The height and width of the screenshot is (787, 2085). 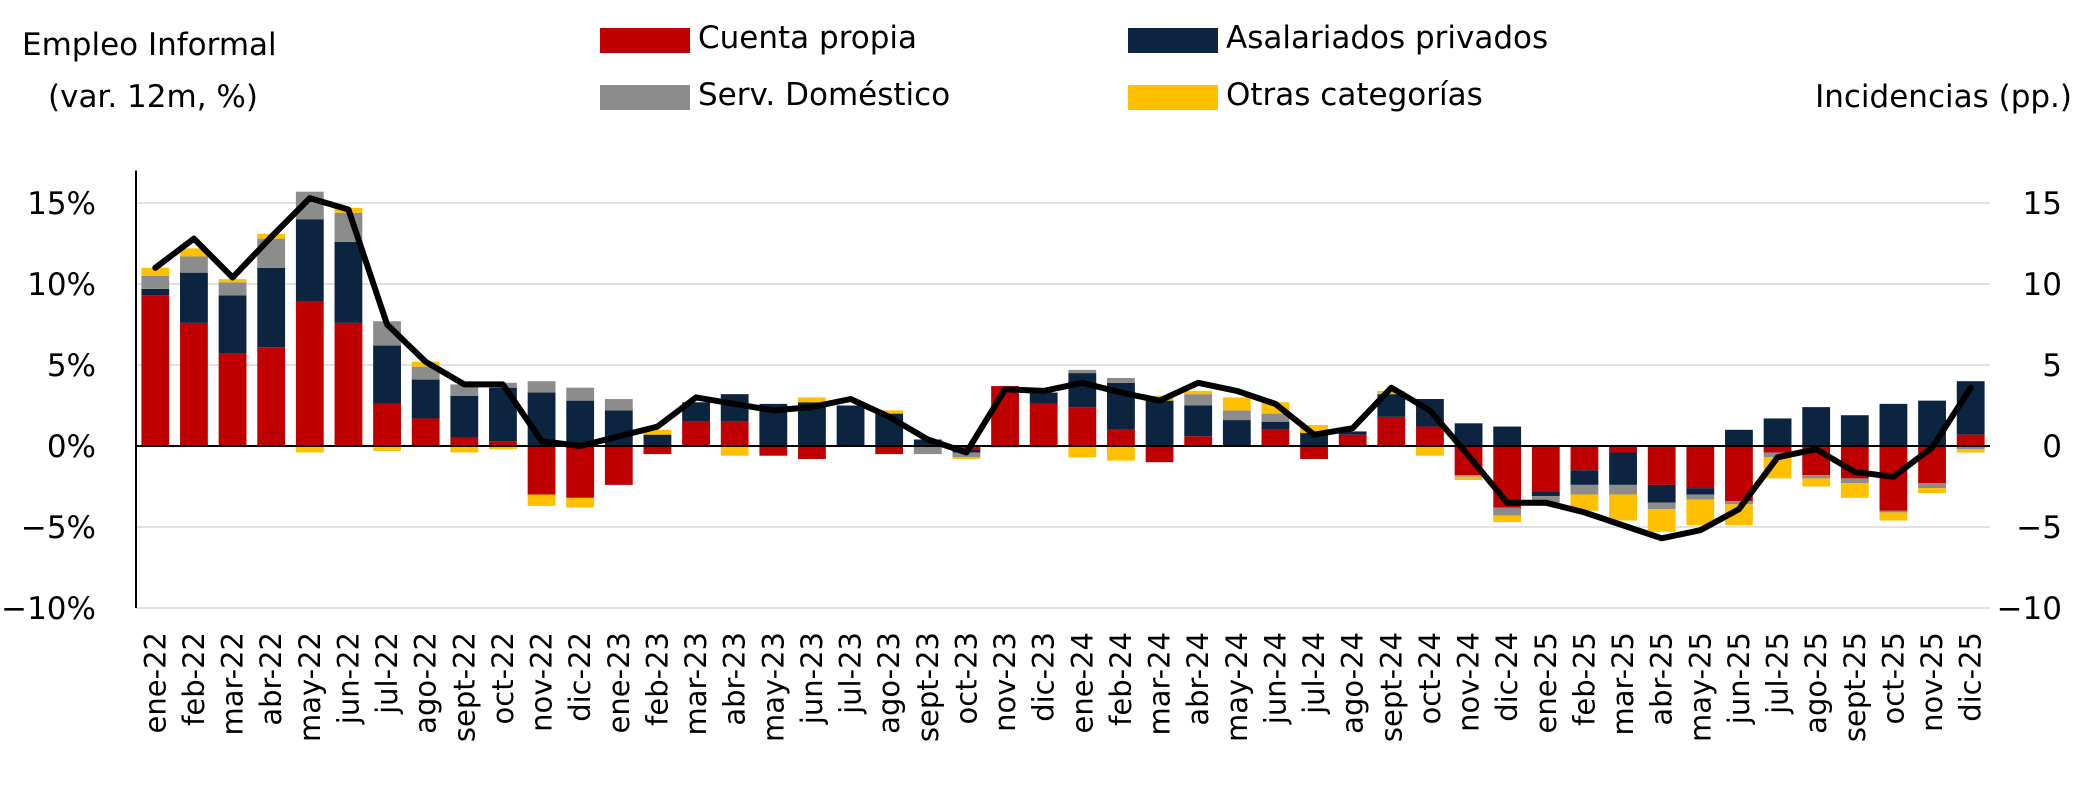 I want to click on x-tick-label: ene-25, so click(x=1546, y=682).